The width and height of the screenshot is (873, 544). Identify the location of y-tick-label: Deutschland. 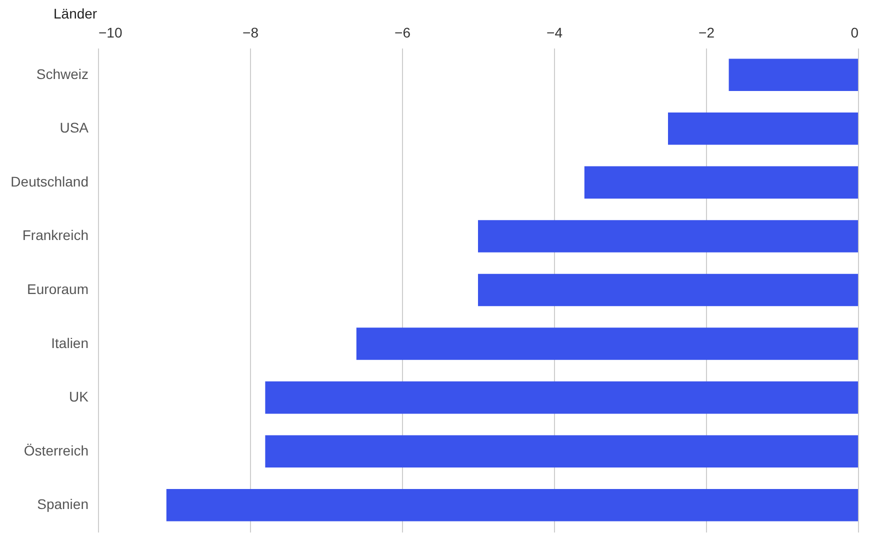
(49, 181).